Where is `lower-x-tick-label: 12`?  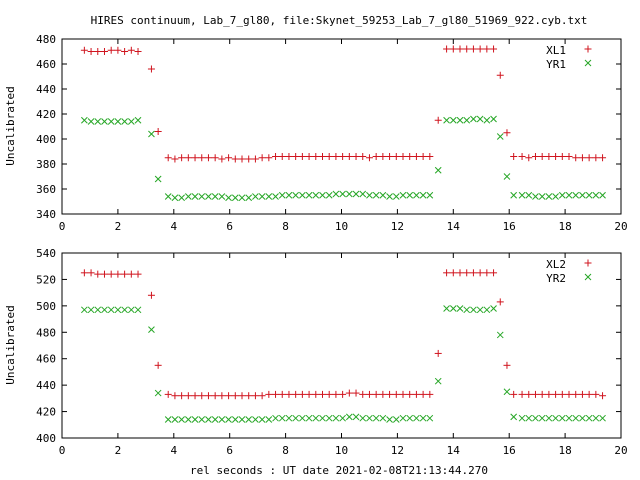 lower-x-tick-label: 12 is located at coordinates (397, 450).